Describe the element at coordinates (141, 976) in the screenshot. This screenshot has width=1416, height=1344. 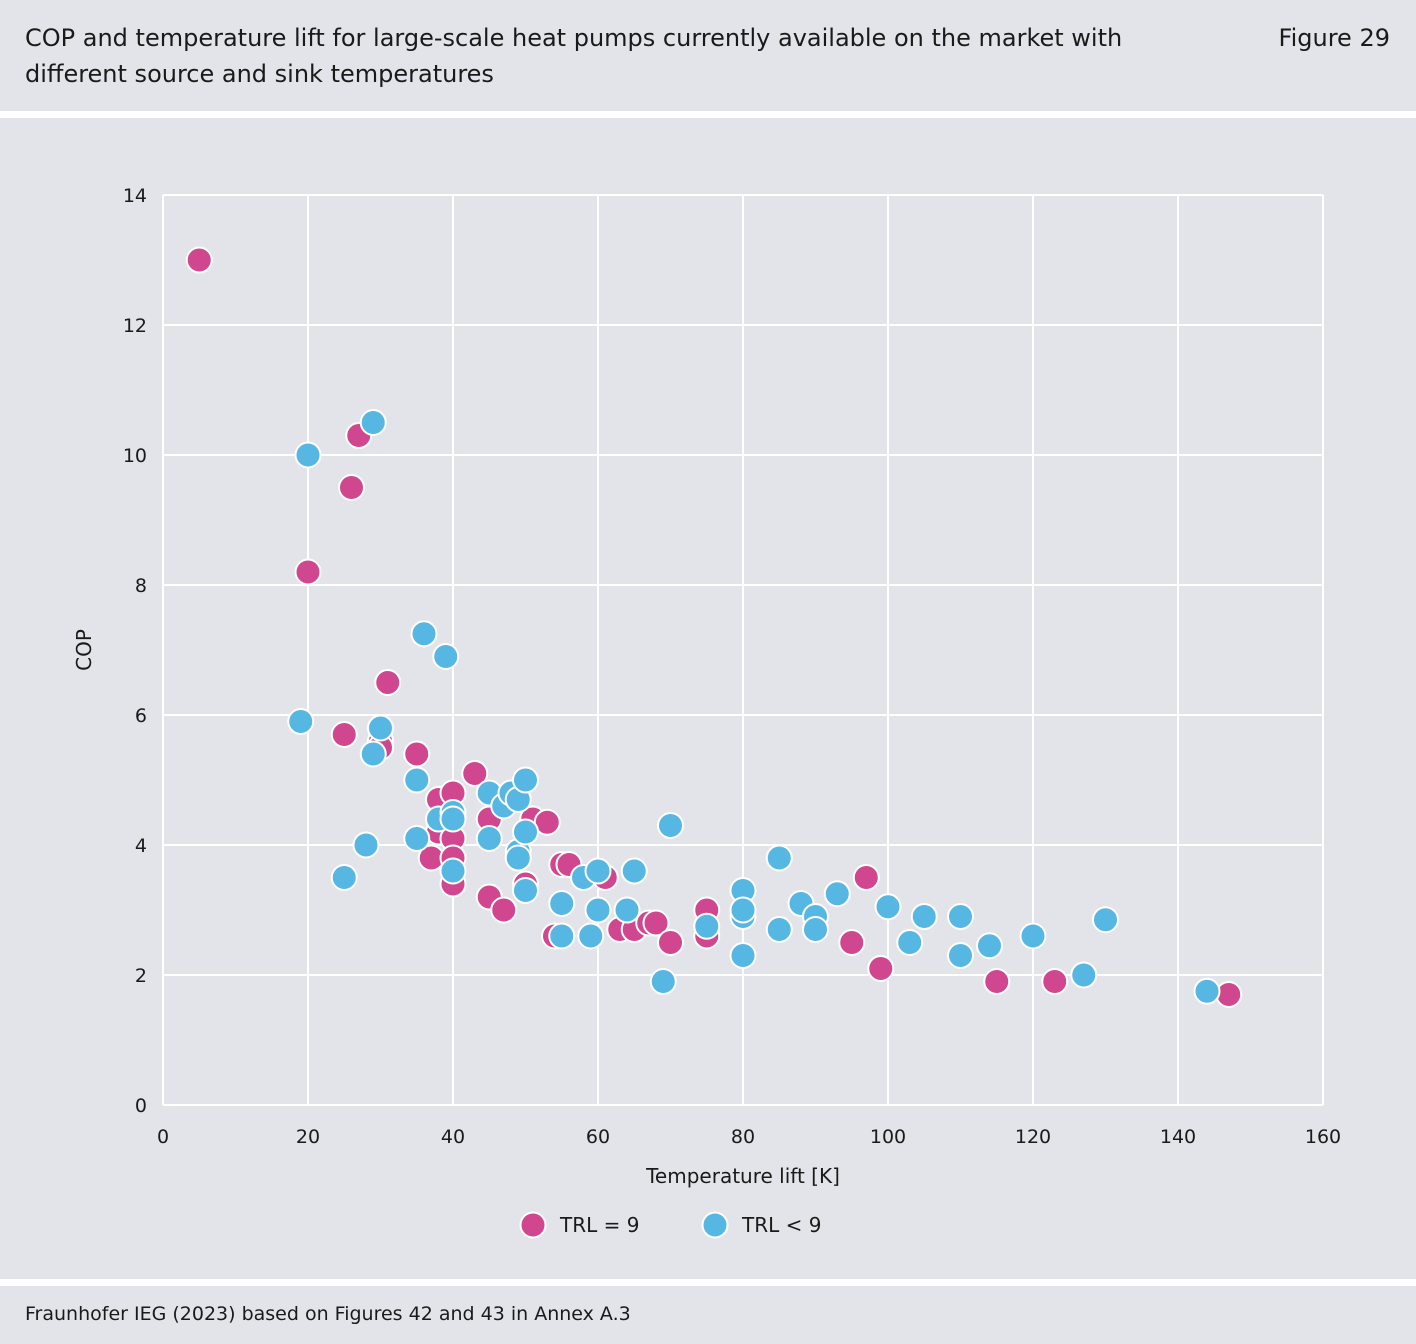
I see `y-tick-label: 2` at that location.